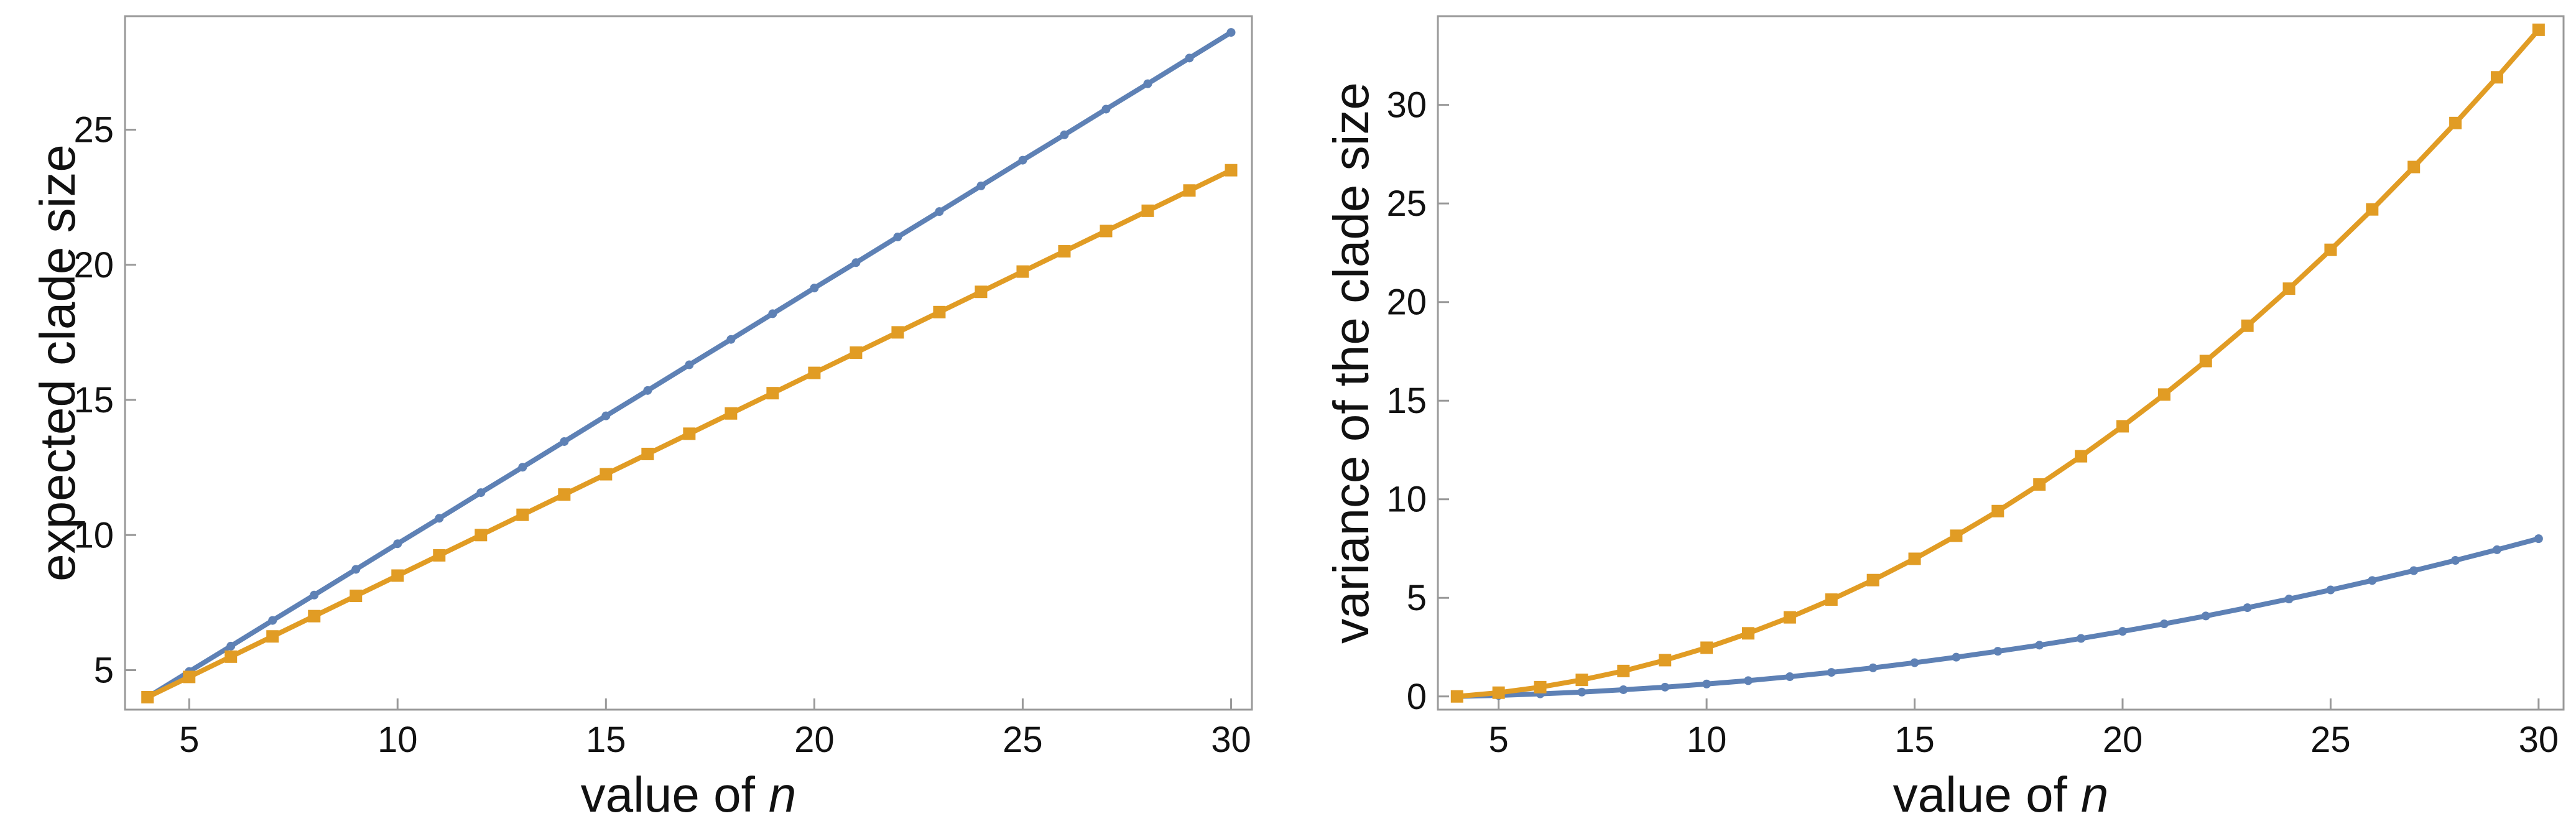 This screenshot has width=2576, height=839. What do you see at coordinates (1407, 500) in the screenshot?
I see `y-tick-label: 10` at bounding box center [1407, 500].